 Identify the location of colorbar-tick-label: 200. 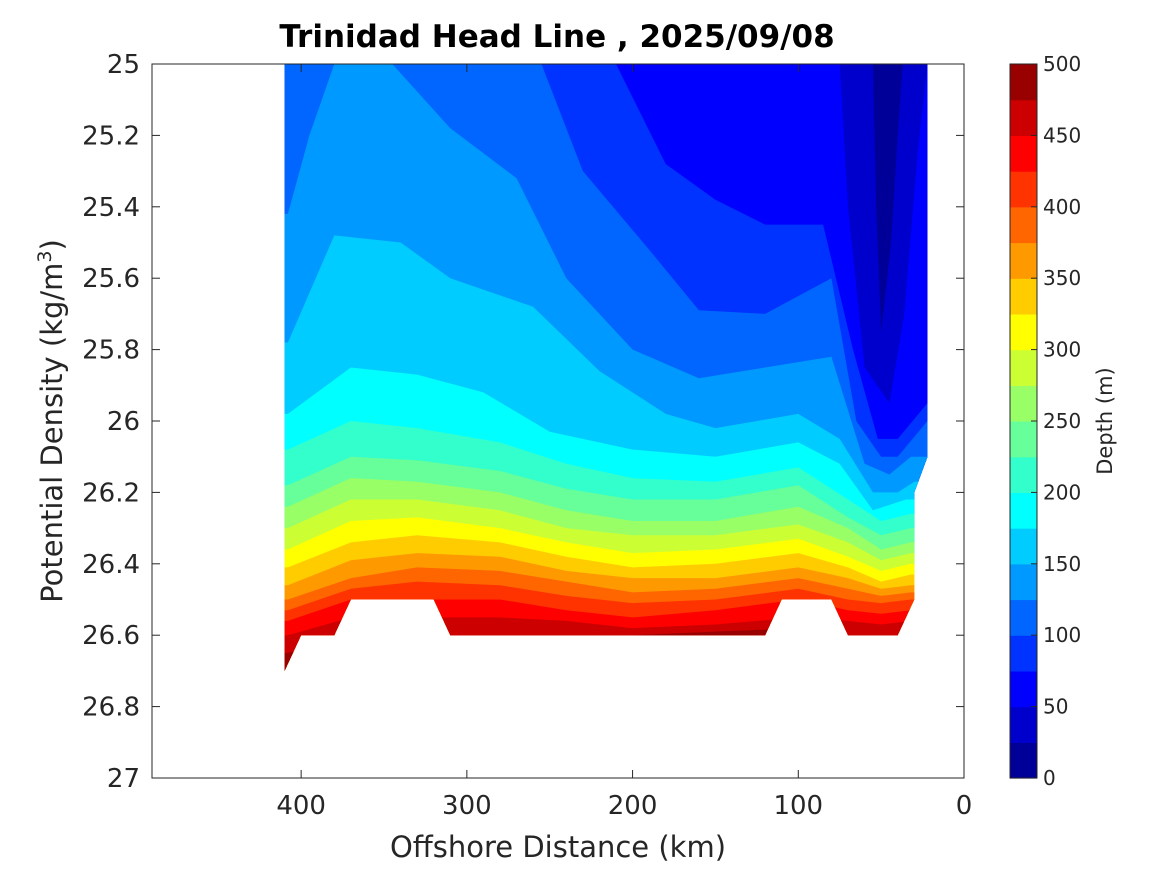
(1062, 492).